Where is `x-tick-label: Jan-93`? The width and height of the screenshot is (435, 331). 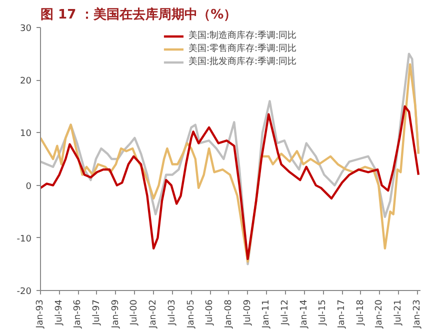 x-tick-label: Jan-93 is located at coordinates (41, 314).